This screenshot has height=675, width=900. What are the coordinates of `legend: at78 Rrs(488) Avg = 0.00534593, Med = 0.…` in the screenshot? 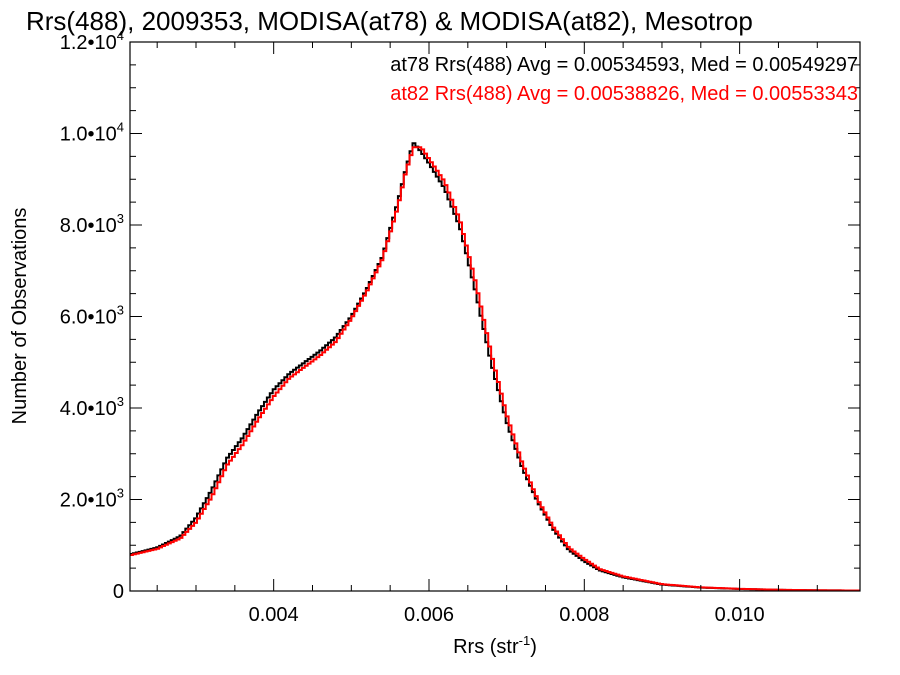 It's located at (624, 79).